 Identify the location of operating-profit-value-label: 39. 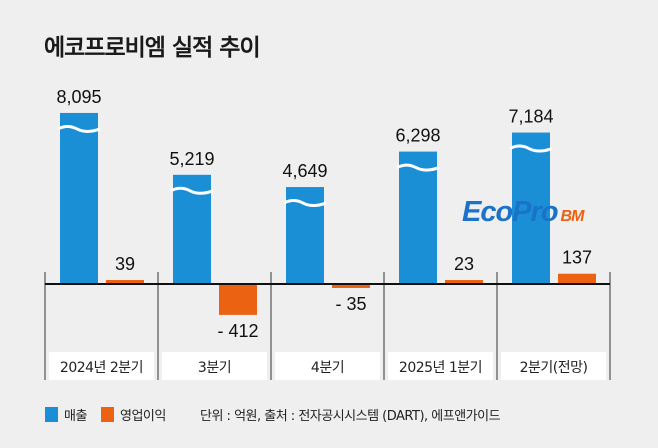
(125, 264).